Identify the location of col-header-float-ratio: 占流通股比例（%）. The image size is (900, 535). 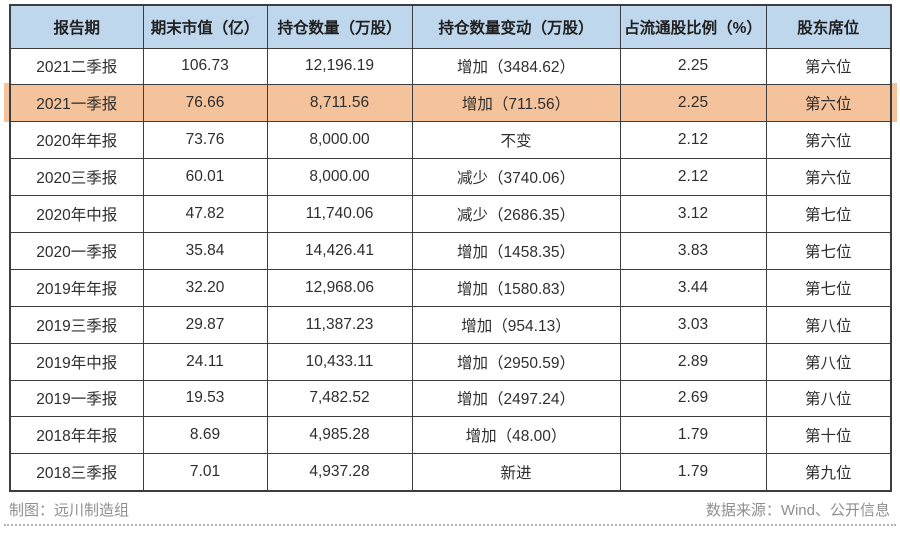
(693, 26).